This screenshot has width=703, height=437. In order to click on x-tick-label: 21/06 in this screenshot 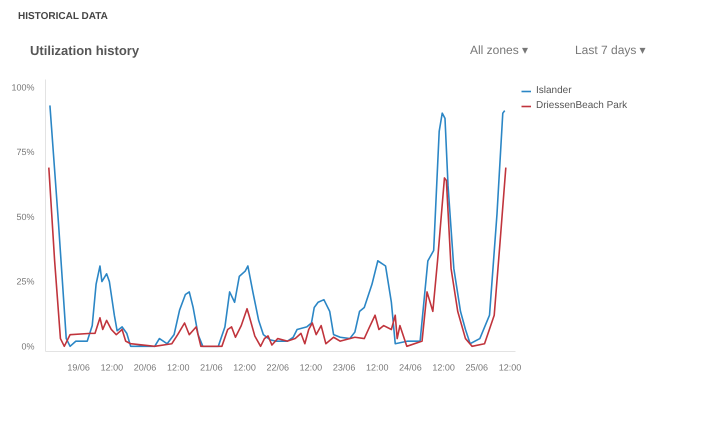, I will do `click(211, 367)`.